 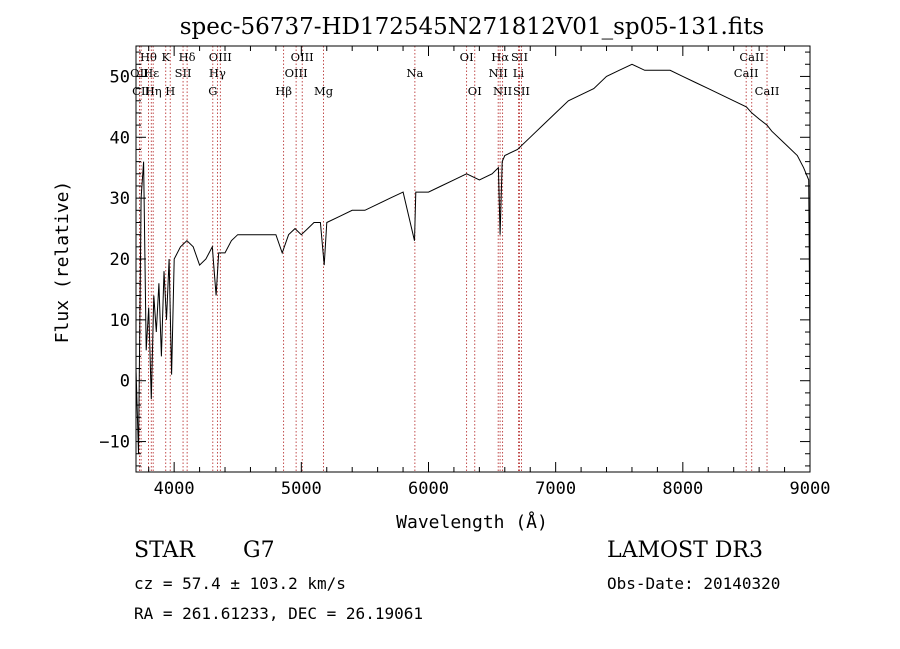 I want to click on redshift-readout: cz = 57.4 ± 103.2 km/s, so click(x=240, y=583).